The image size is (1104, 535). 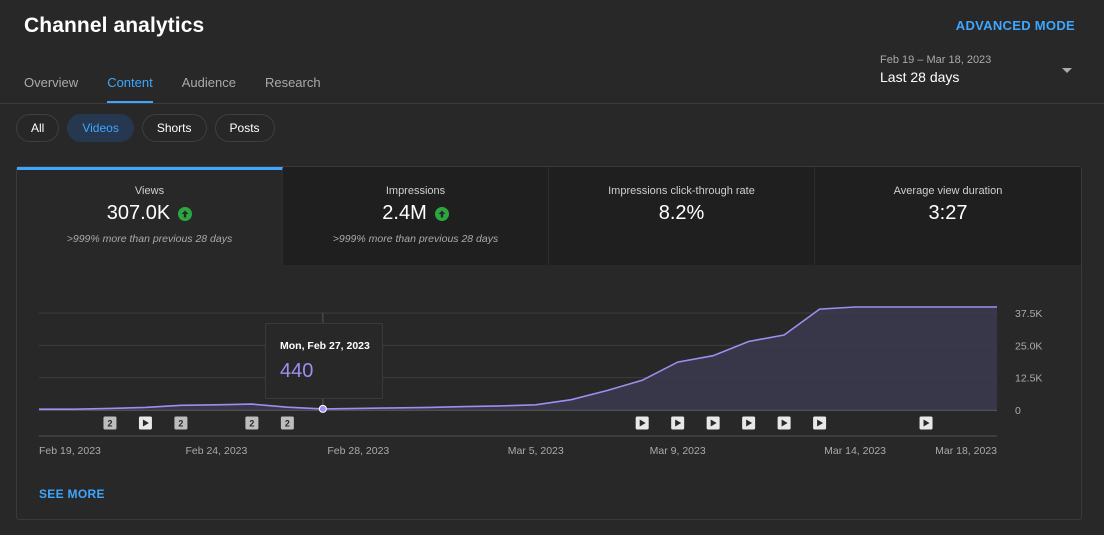 I want to click on y-tick-label: 37.5K, so click(x=1028, y=314).